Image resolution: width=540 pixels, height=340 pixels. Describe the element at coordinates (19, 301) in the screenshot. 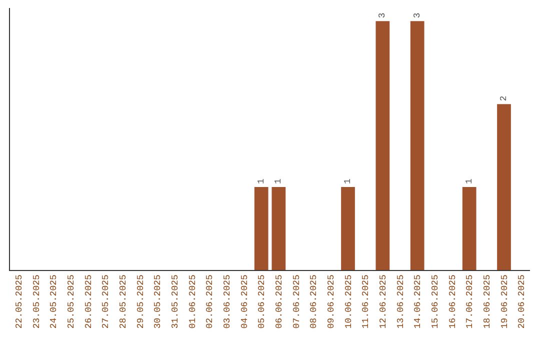

I see `x-tick-label: 22.05.2025` at that location.